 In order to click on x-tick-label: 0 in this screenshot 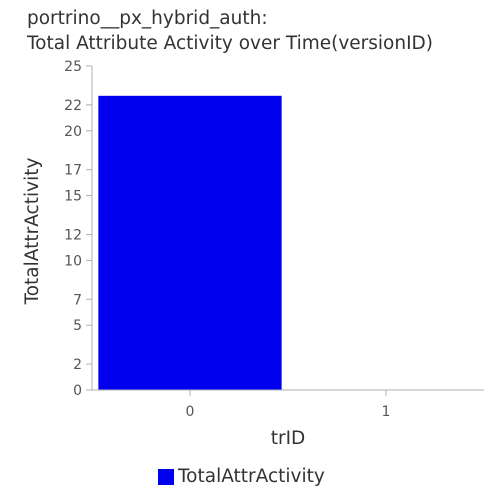, I will do `click(190, 412)`.